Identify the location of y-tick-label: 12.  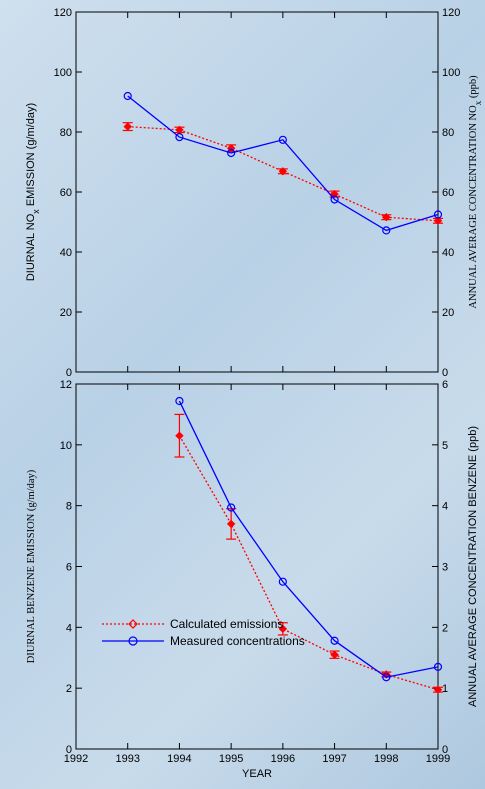
(66, 385).